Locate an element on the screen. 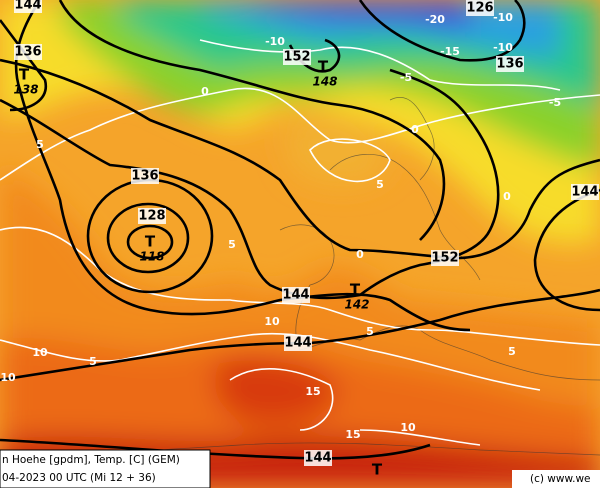 Image resolution: width=600 pixels, height=488 pixels. caption-box is located at coordinates (105, 468).